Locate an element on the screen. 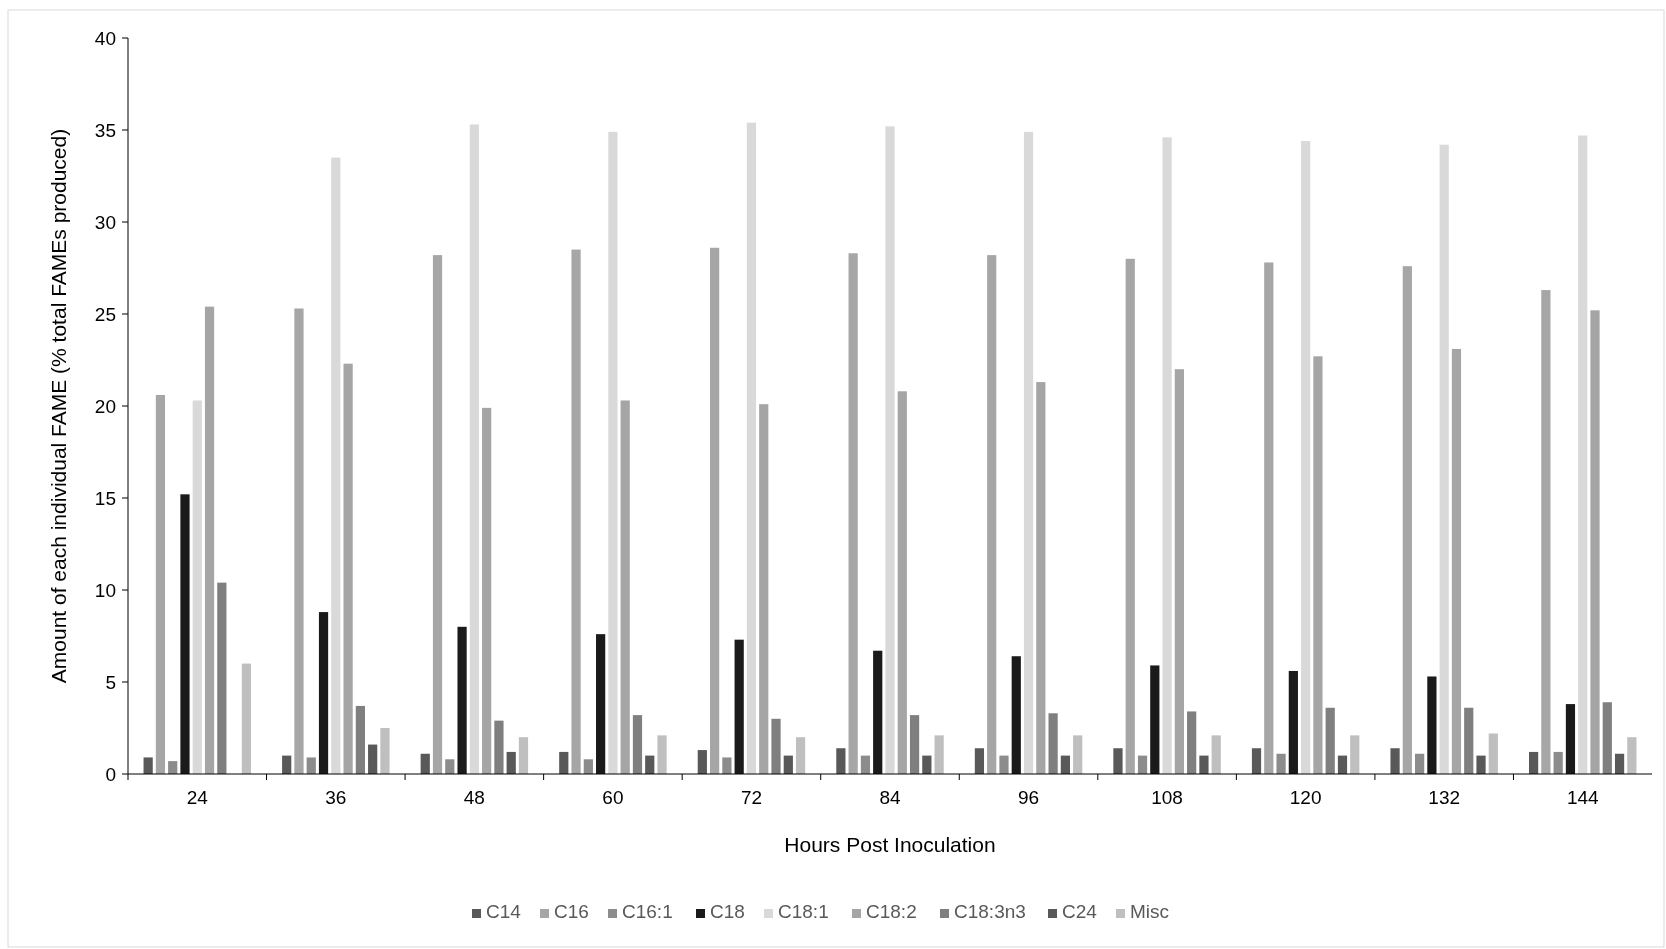 The height and width of the screenshot is (949, 1666). legend-label: C18:3n3 is located at coordinates (990, 911).